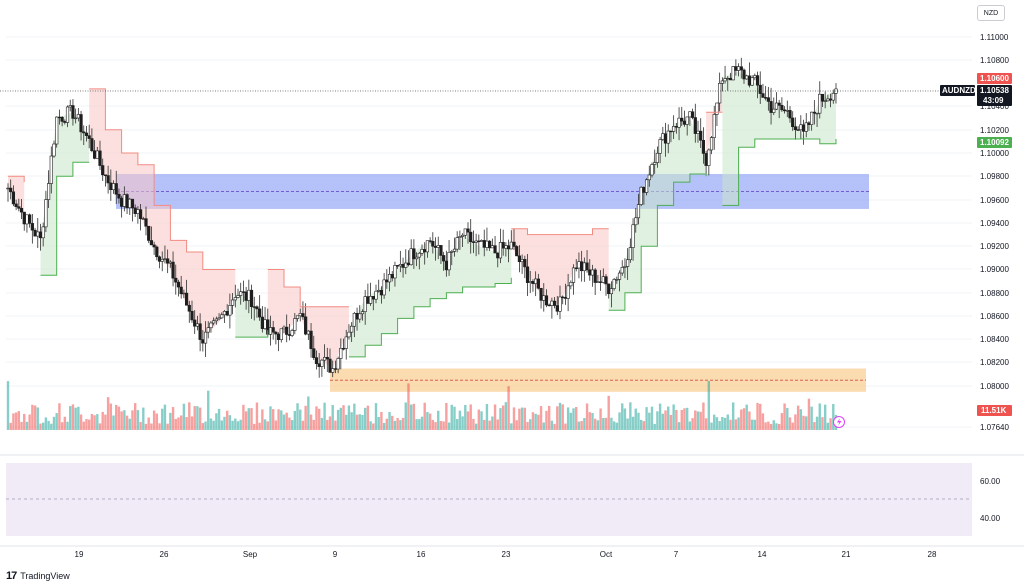 This screenshot has width=1024, height=588. I want to click on currency-badge: NZD, so click(991, 13).